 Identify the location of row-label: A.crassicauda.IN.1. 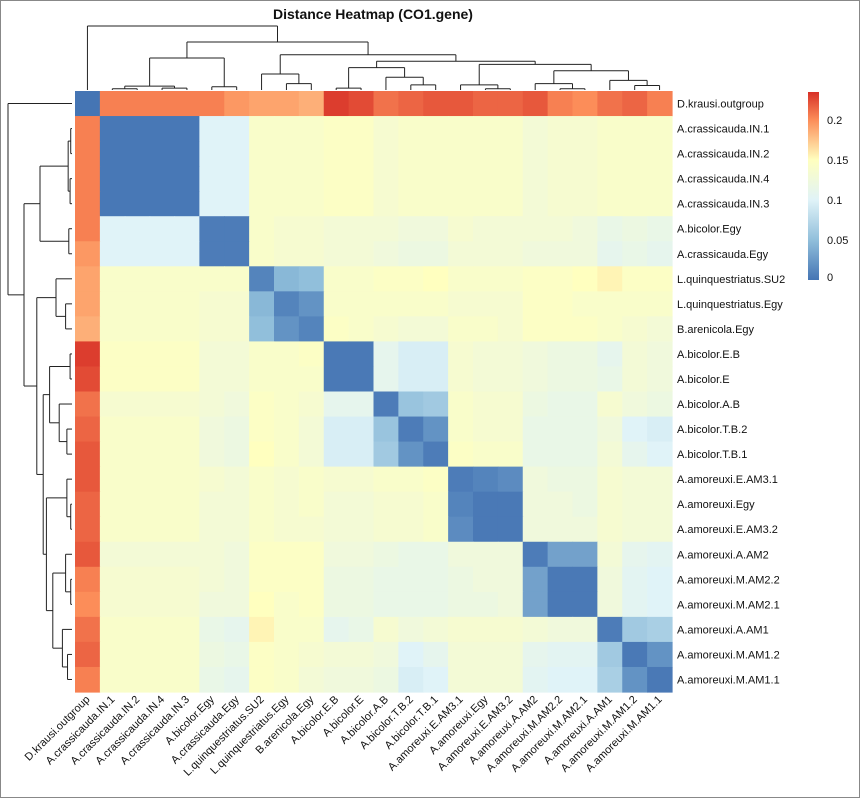
(723, 130).